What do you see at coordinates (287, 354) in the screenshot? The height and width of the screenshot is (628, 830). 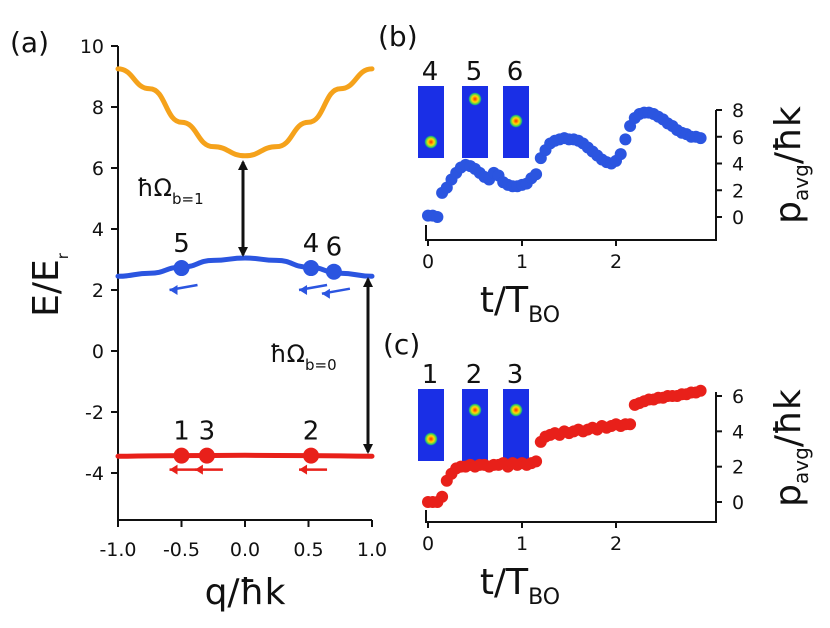 I see `transition-label-b0-main: ħΩ` at bounding box center [287, 354].